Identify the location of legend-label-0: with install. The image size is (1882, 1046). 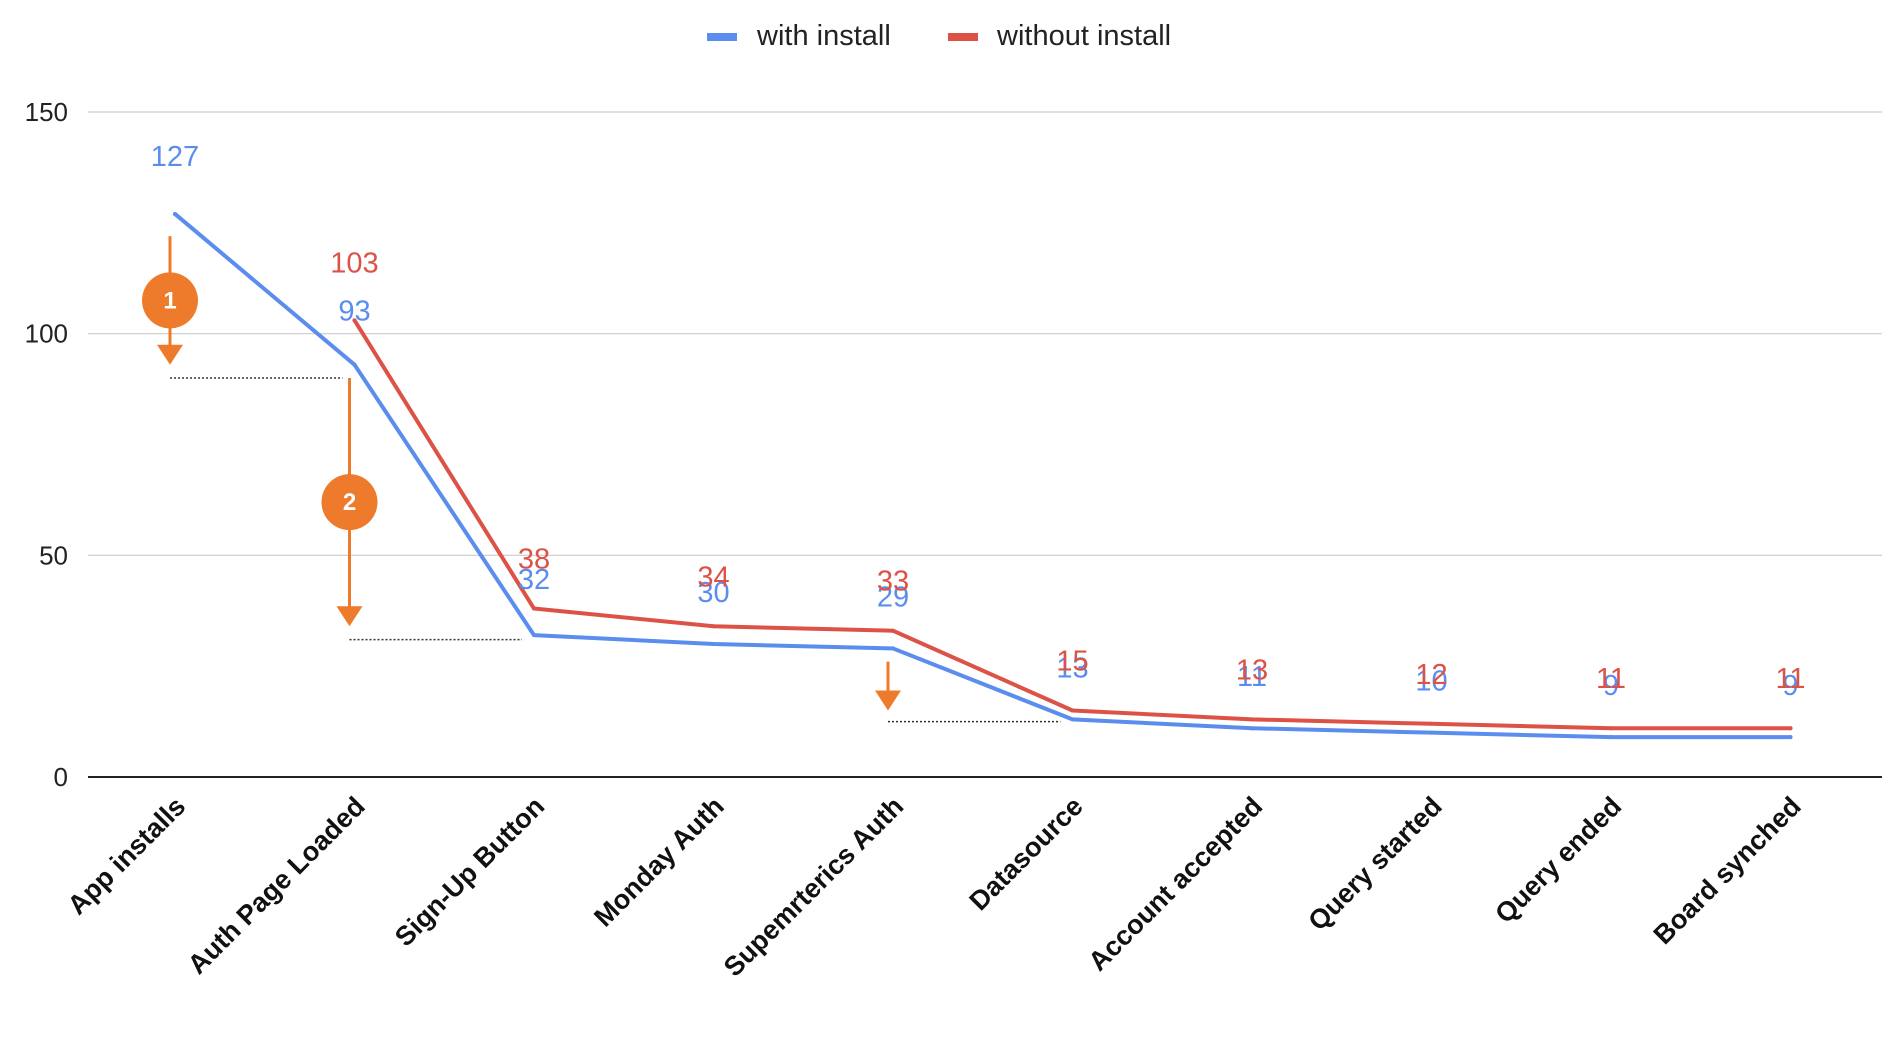
(823, 36).